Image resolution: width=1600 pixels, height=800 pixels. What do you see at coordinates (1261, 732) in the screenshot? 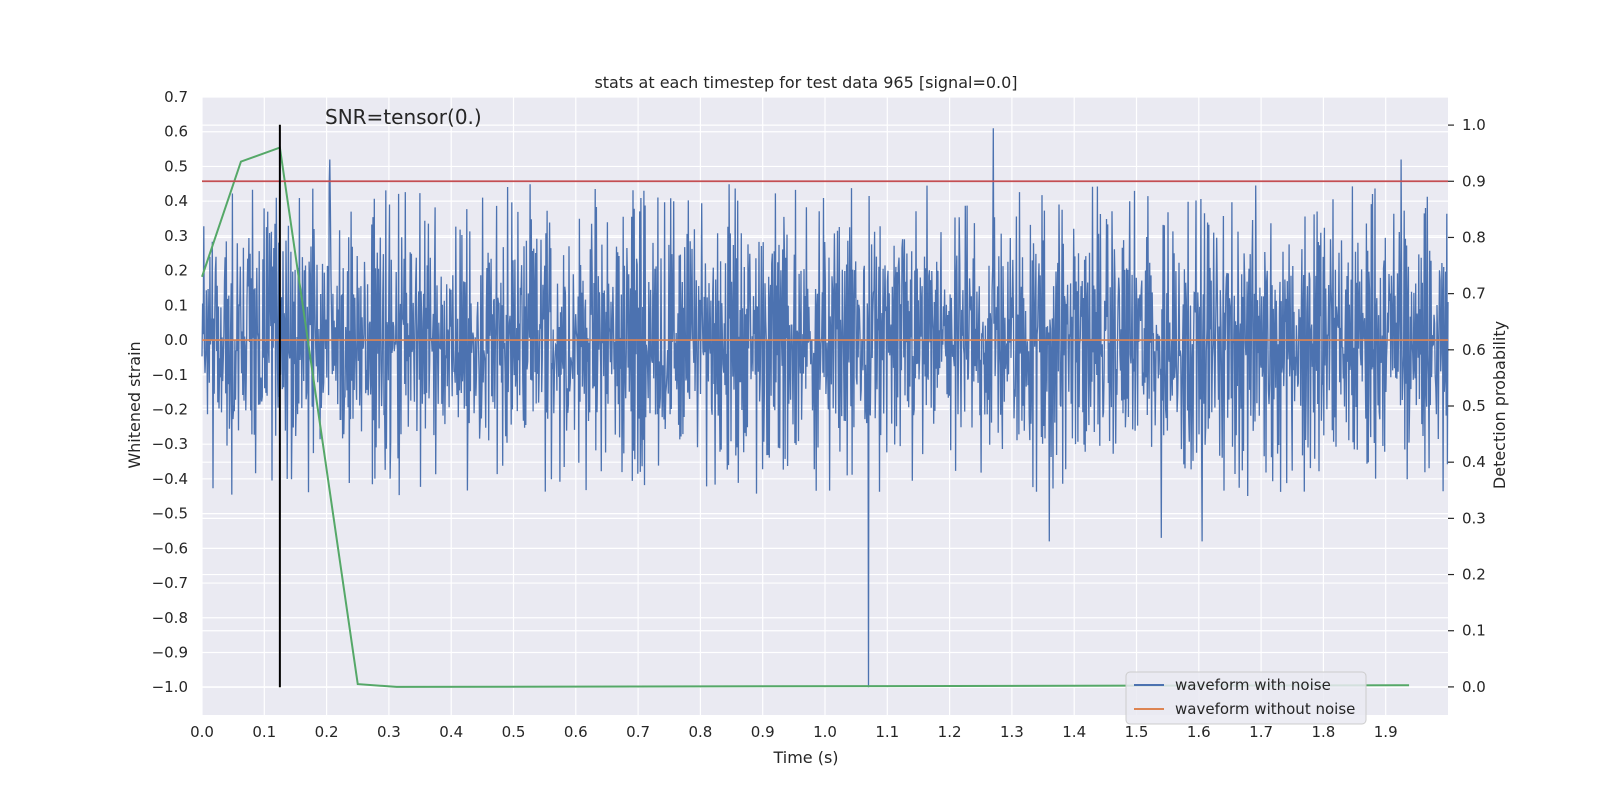
I see `x-tick-label: 1.7` at bounding box center [1261, 732].